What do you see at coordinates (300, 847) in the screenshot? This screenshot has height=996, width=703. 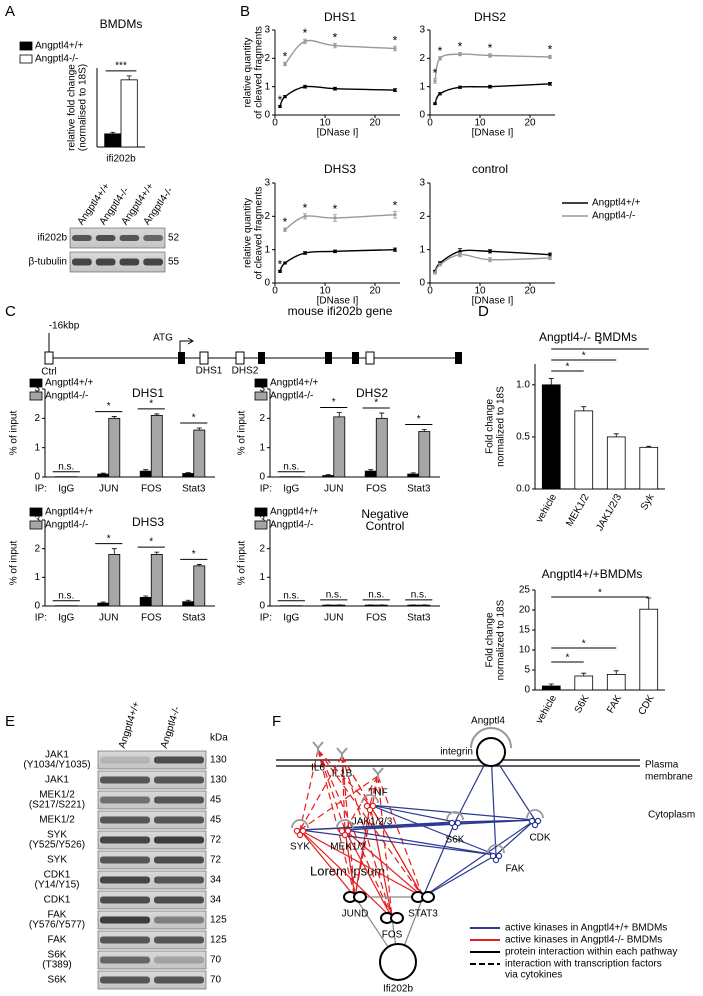 I see `node-label: SYK` at bounding box center [300, 847].